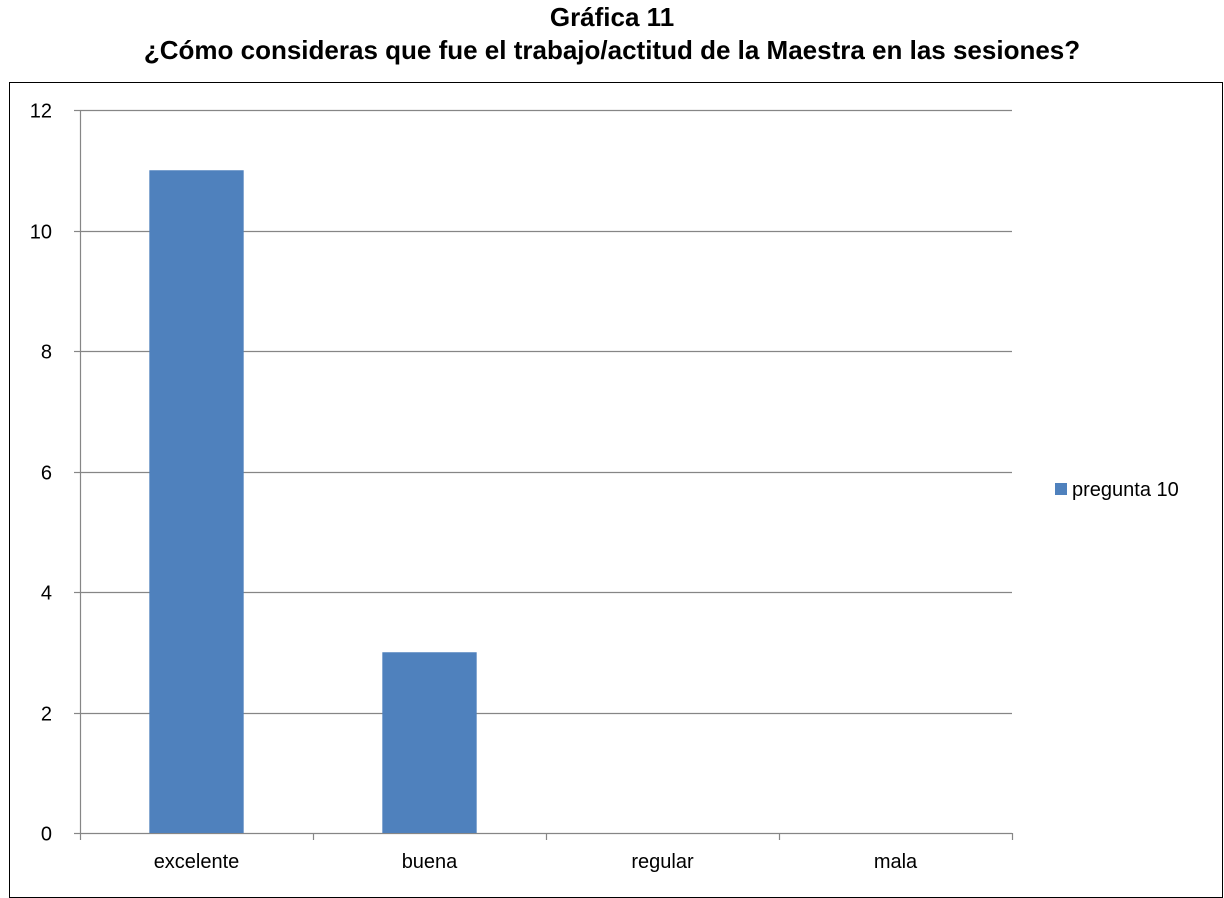 This screenshot has height=898, width=1224. What do you see at coordinates (1125, 490) in the screenshot?
I see `legend-label: pregunta 10` at bounding box center [1125, 490].